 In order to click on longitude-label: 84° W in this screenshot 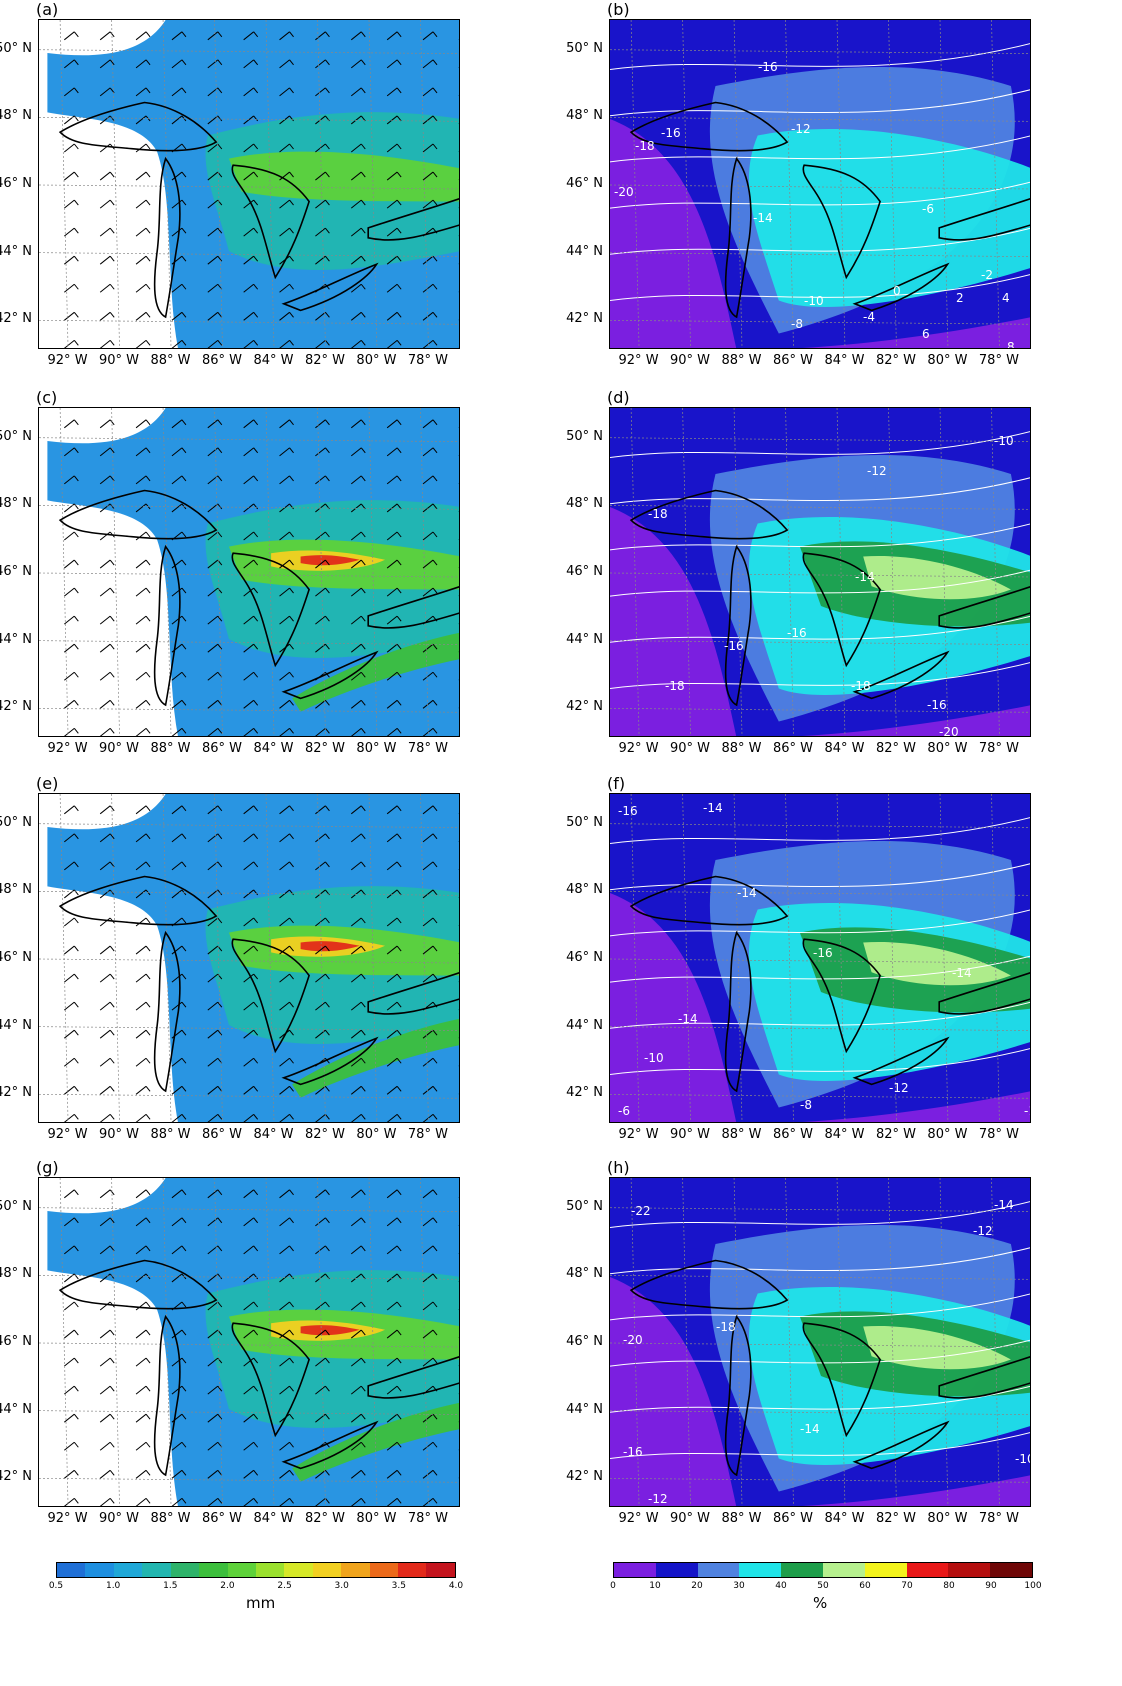, I will do `click(844, 748)`.